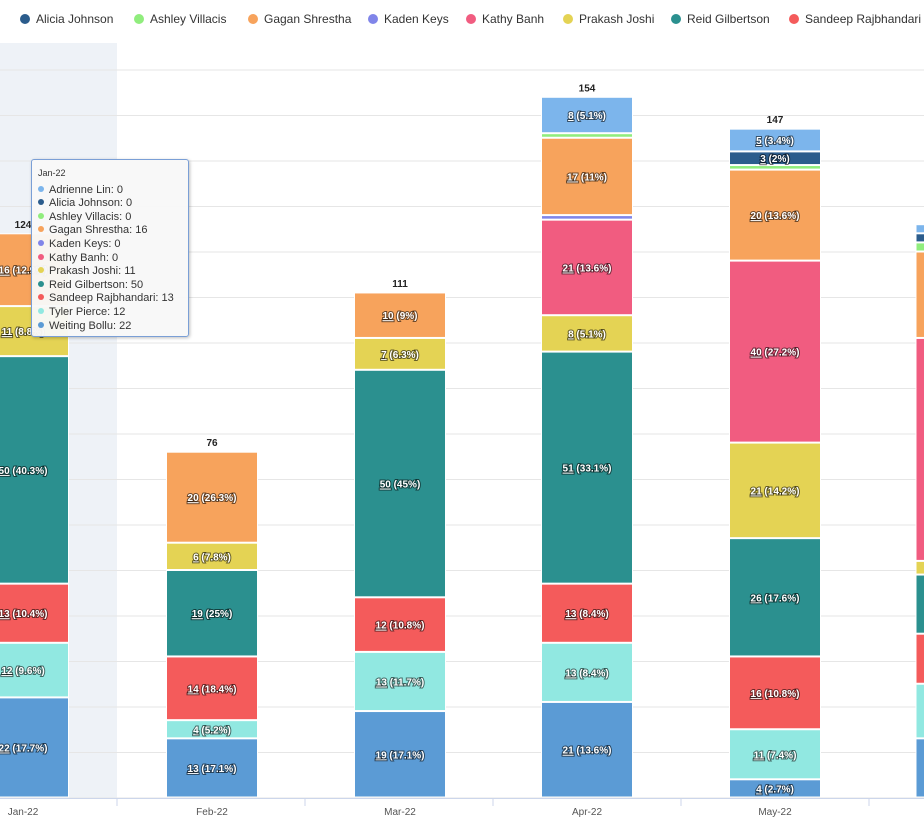 The height and width of the screenshot is (821, 924). I want to click on data-label: 13 (8.4%), so click(586, 614).